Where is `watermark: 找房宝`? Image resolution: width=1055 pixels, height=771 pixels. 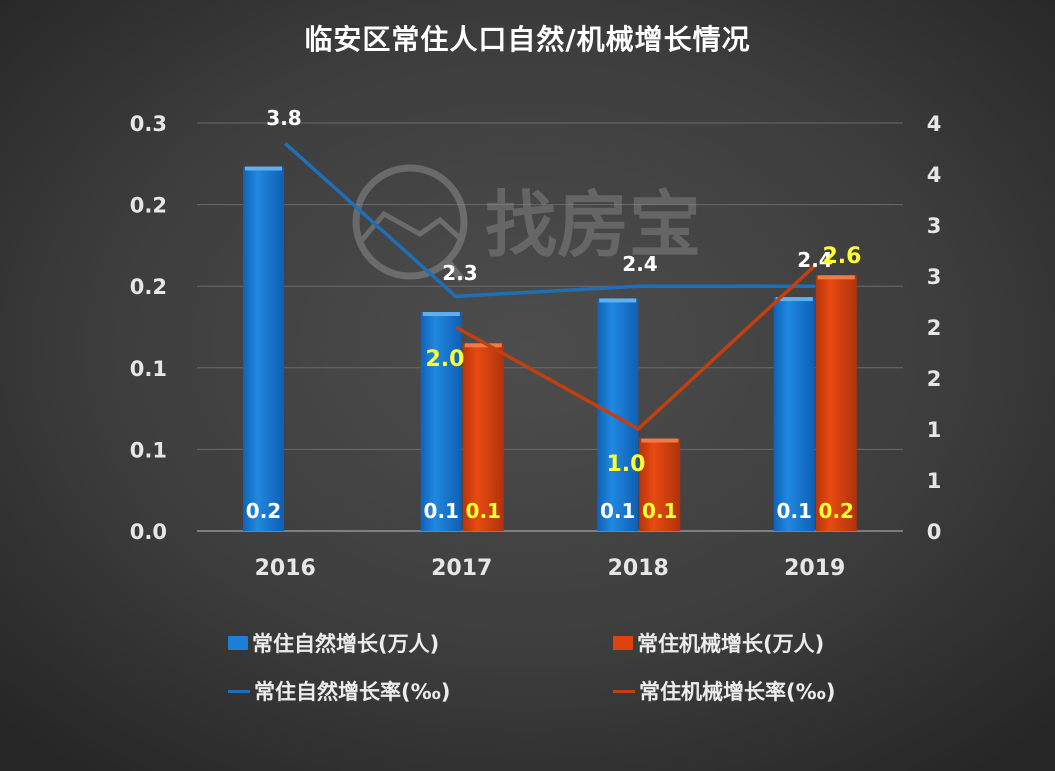 watermark: 找房宝 is located at coordinates (526, 223).